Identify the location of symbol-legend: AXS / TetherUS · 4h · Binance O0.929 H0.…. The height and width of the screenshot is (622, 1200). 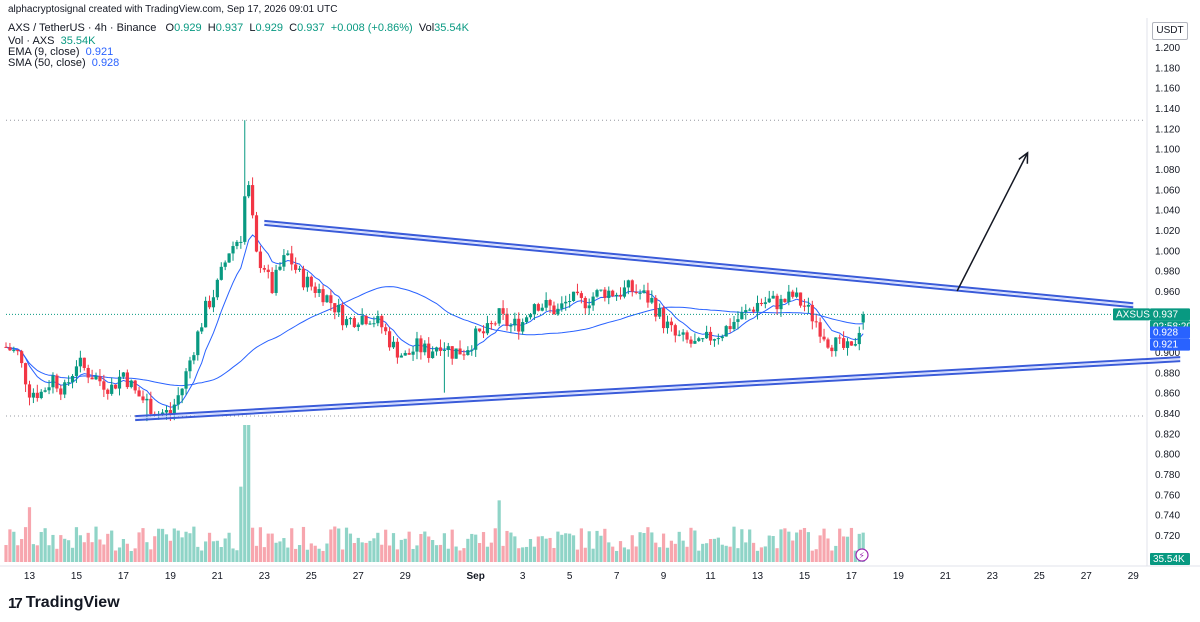
(238, 28).